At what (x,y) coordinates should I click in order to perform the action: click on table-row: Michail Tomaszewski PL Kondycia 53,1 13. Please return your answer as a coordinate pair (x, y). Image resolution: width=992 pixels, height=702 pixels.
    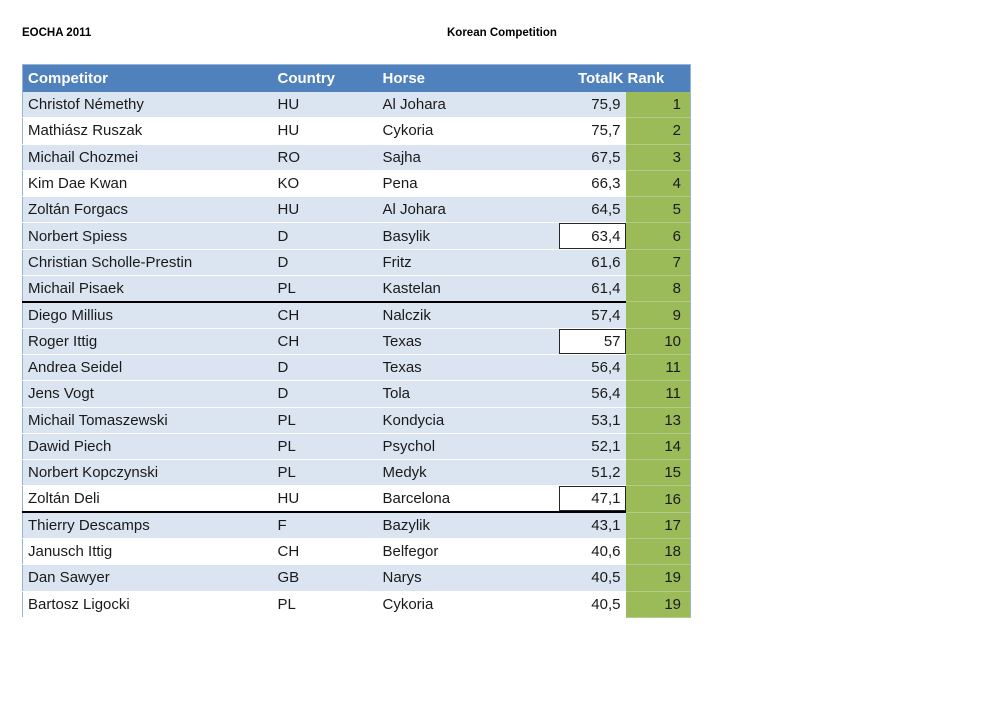
    Looking at the image, I should click on (356, 420).